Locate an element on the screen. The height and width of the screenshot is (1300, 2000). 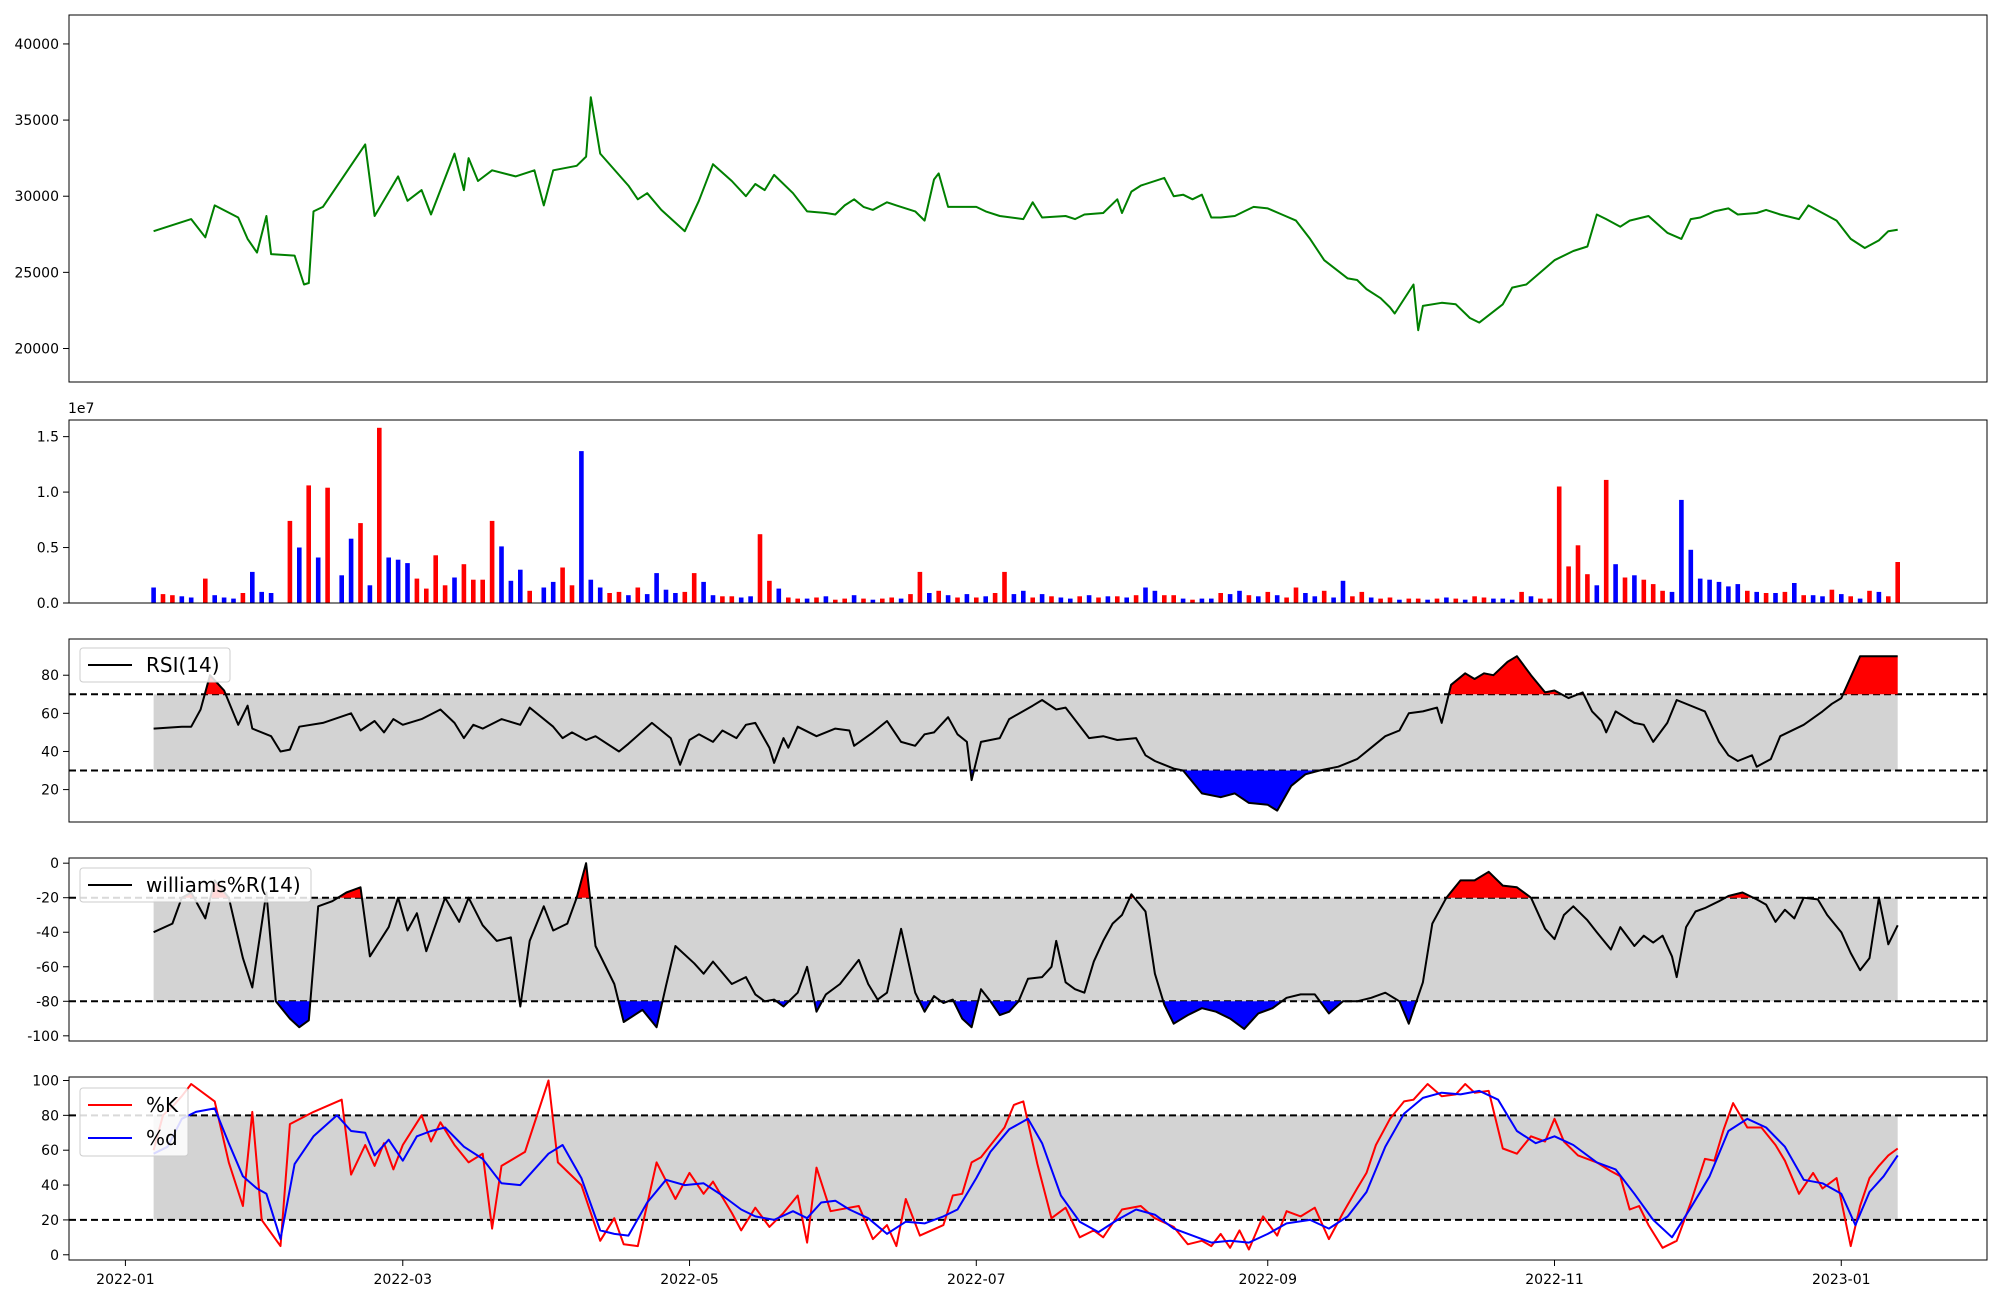
rsi-y-tick-label: 80 is located at coordinates (50, 676).